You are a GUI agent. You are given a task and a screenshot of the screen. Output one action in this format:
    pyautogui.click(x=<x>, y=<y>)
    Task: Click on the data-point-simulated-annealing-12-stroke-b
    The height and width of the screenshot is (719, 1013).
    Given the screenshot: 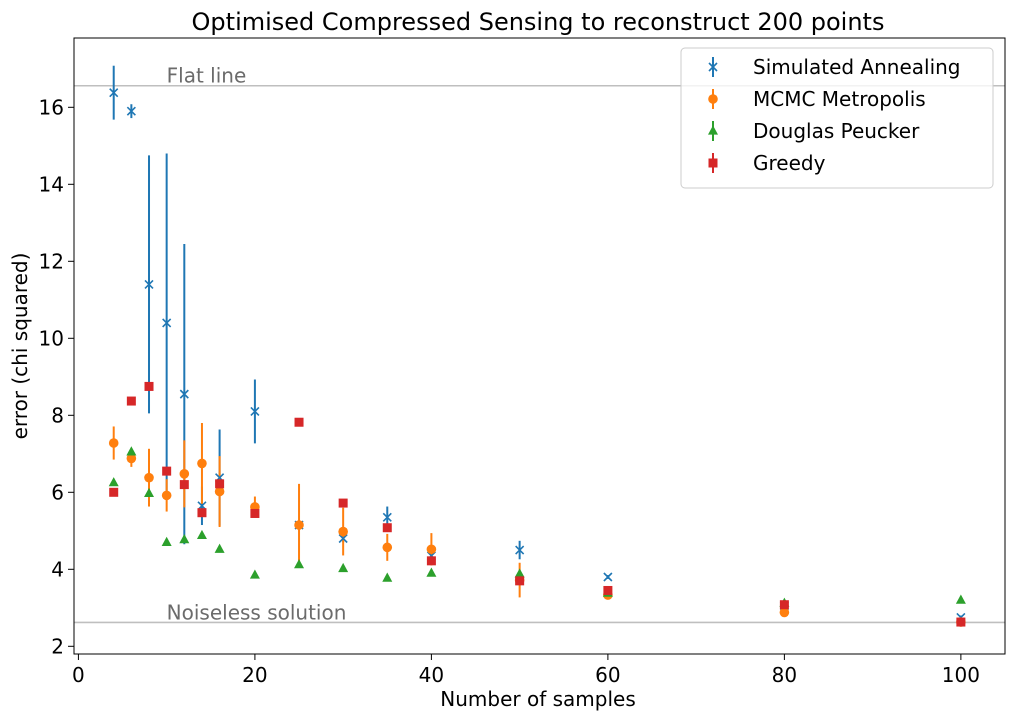 What is the action you would take?
    pyautogui.click(x=520, y=550)
    